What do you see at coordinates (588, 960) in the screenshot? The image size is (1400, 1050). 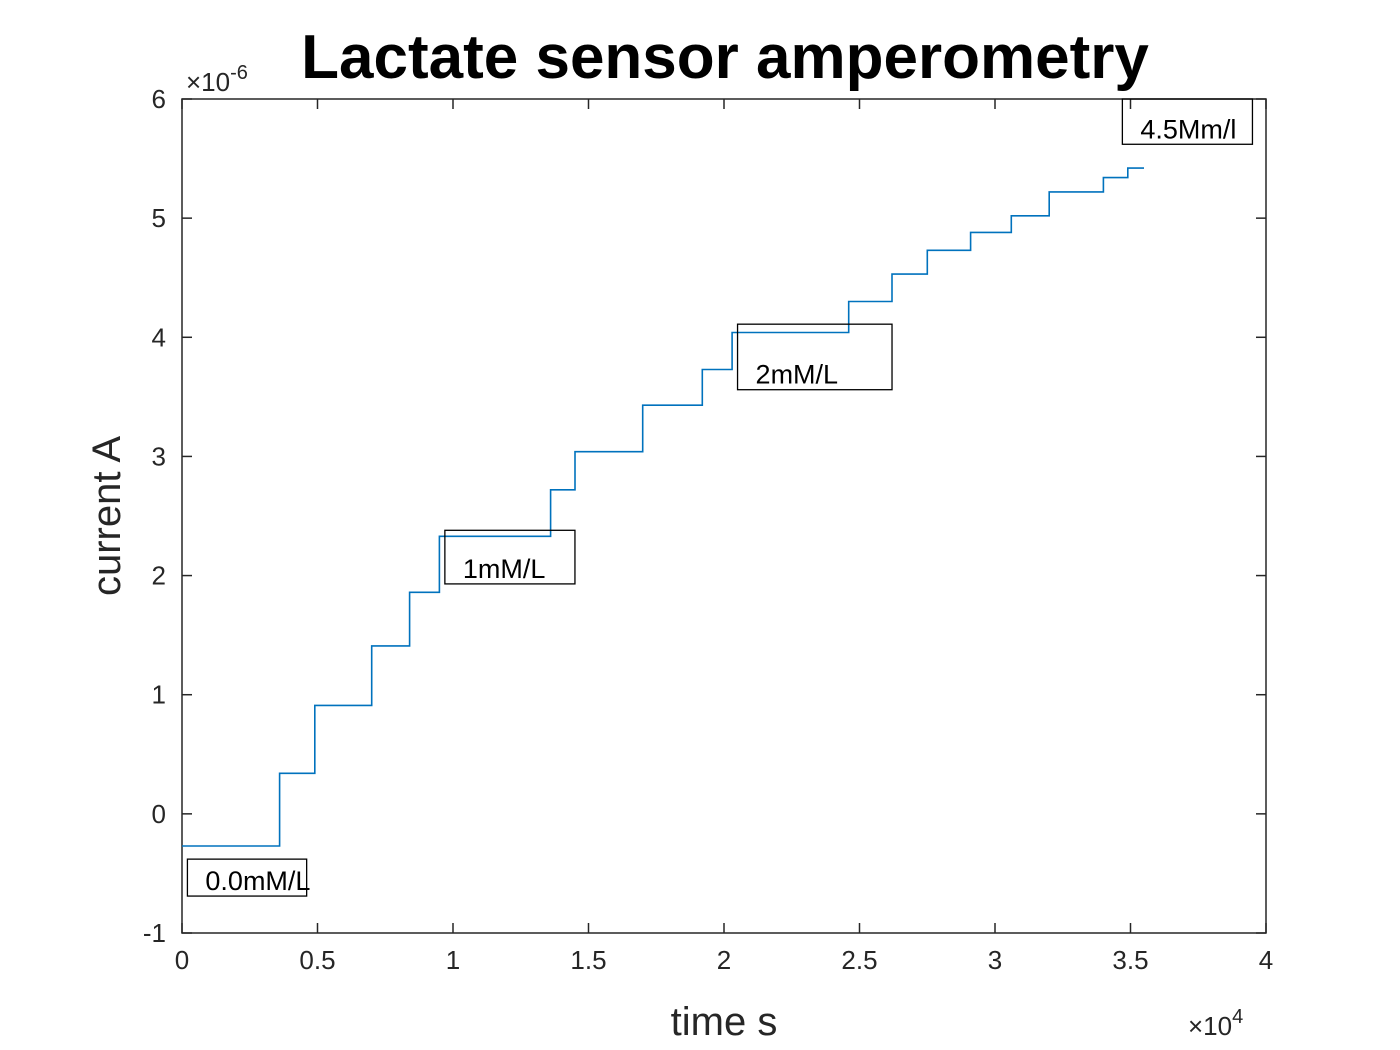 I see `x-tick-label: 1.5` at bounding box center [588, 960].